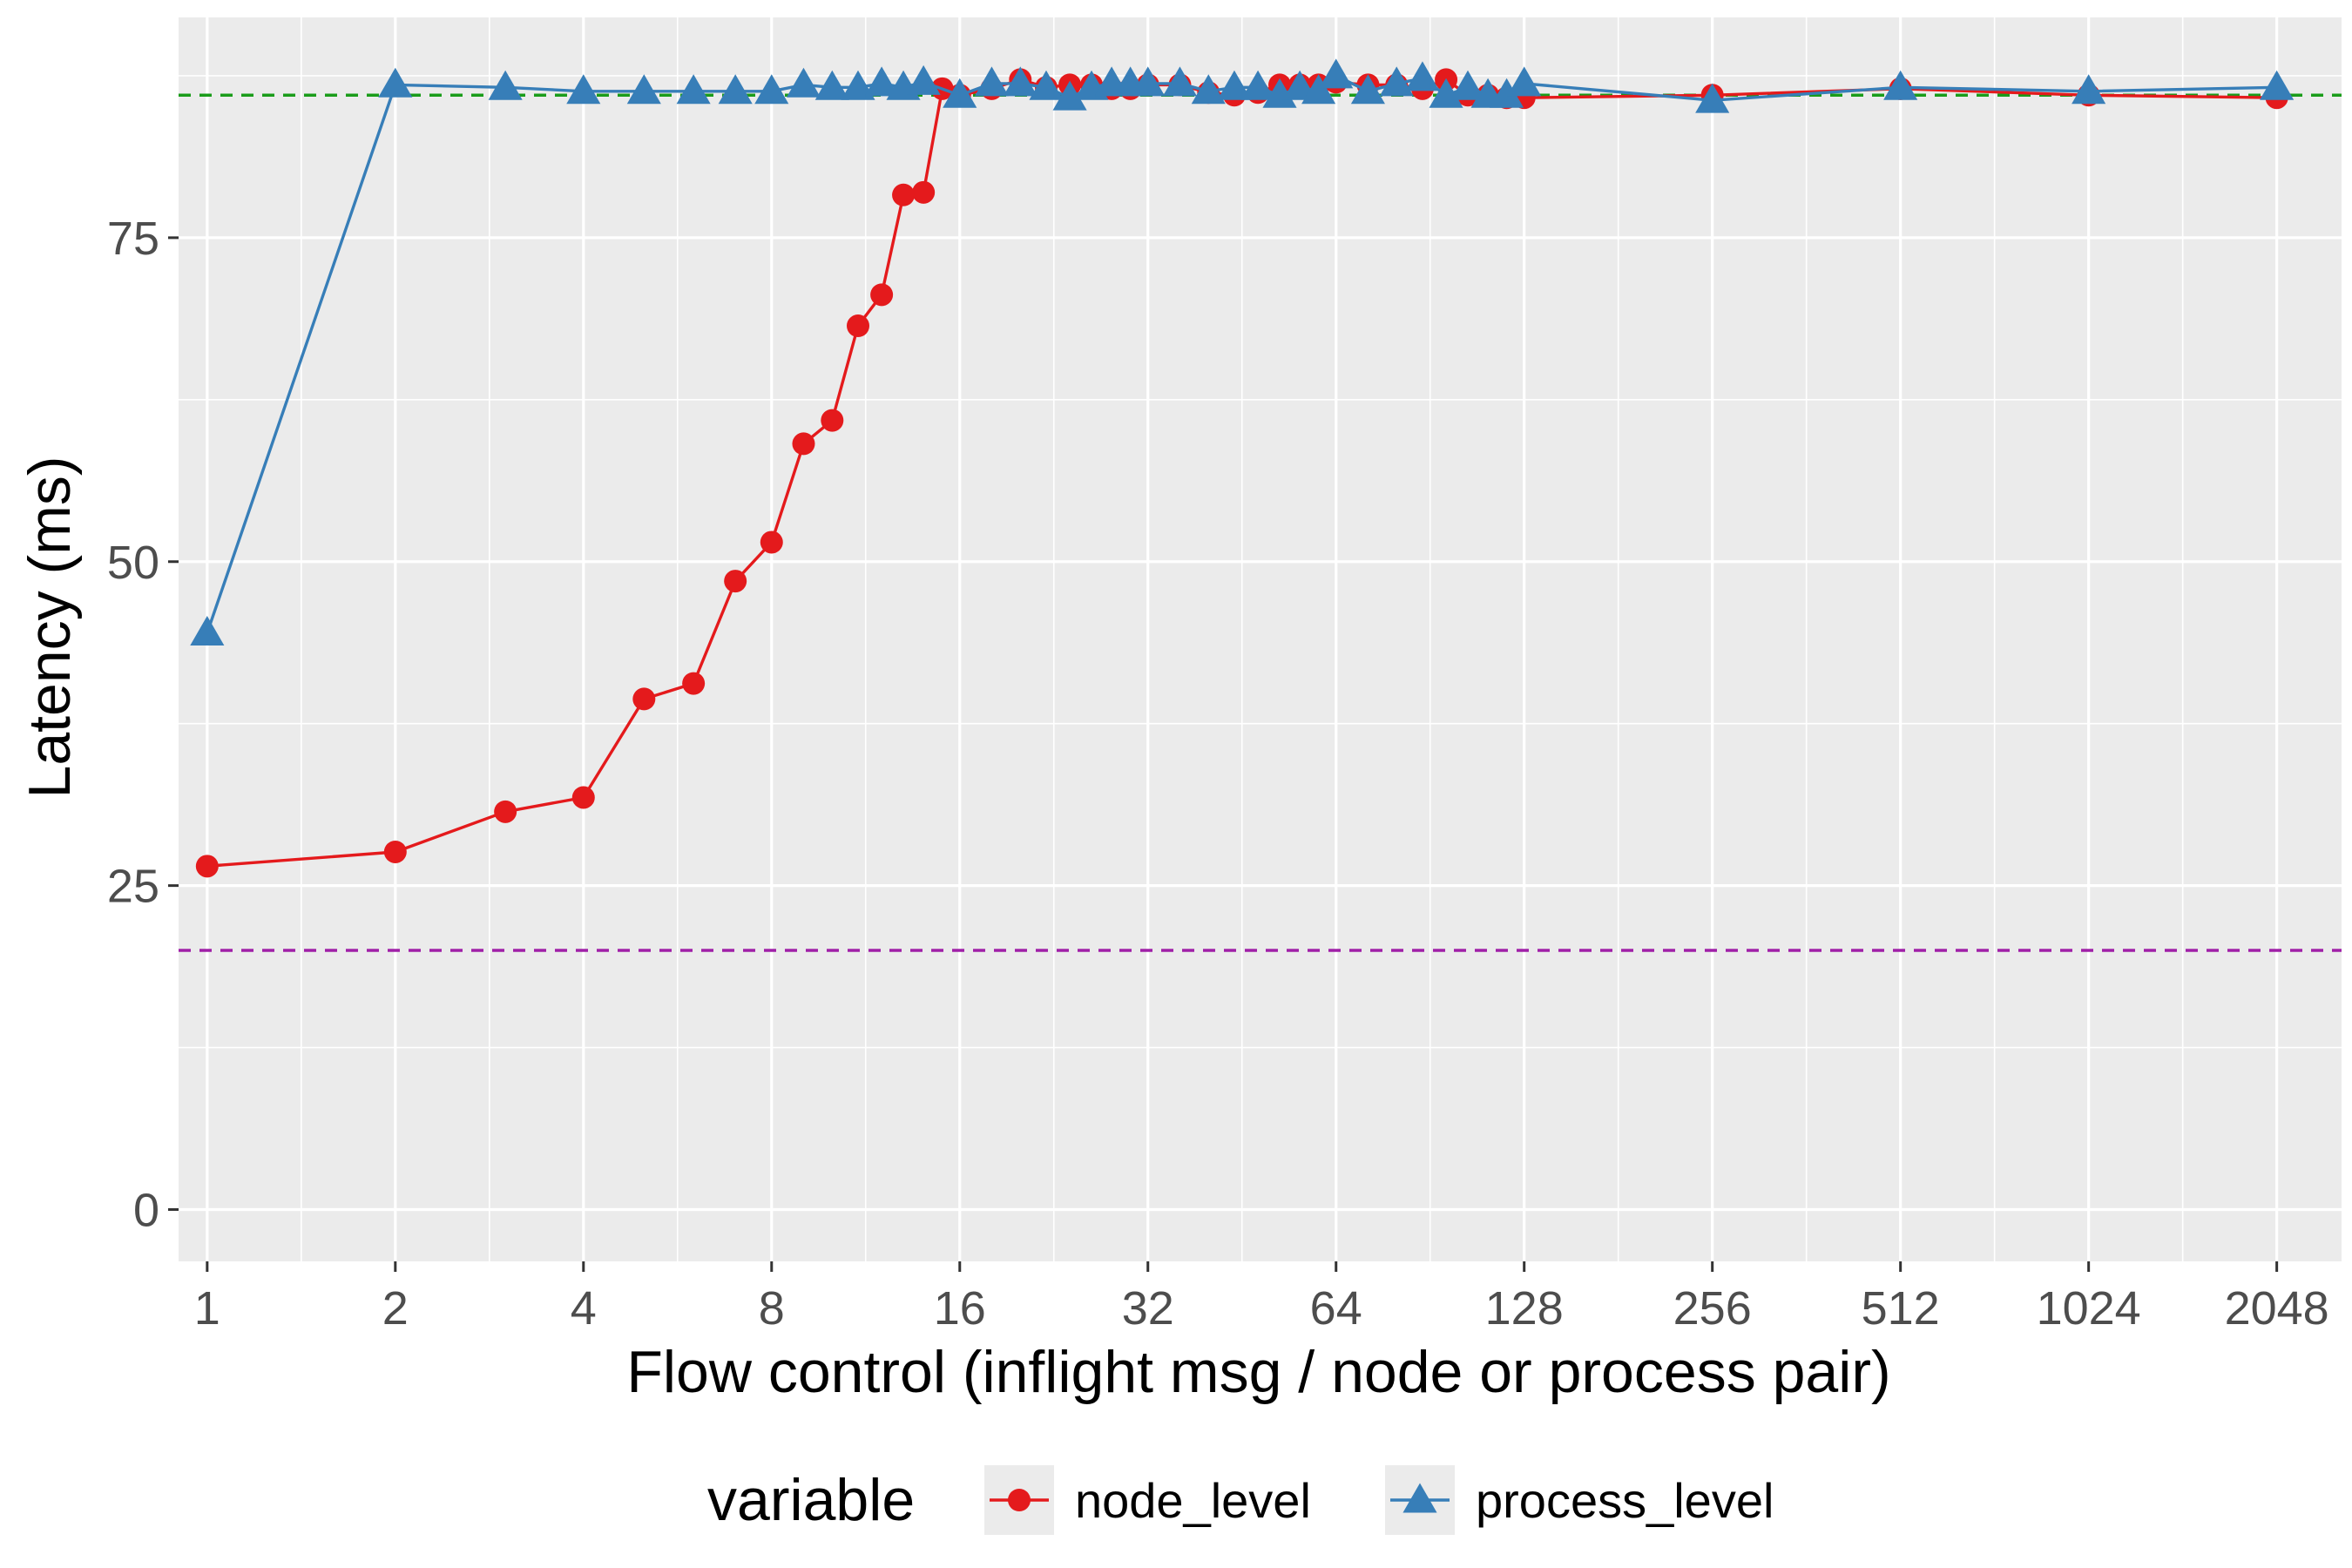  Describe the element at coordinates (2089, 1309) in the screenshot. I see `x-tick-label: 1024` at that location.